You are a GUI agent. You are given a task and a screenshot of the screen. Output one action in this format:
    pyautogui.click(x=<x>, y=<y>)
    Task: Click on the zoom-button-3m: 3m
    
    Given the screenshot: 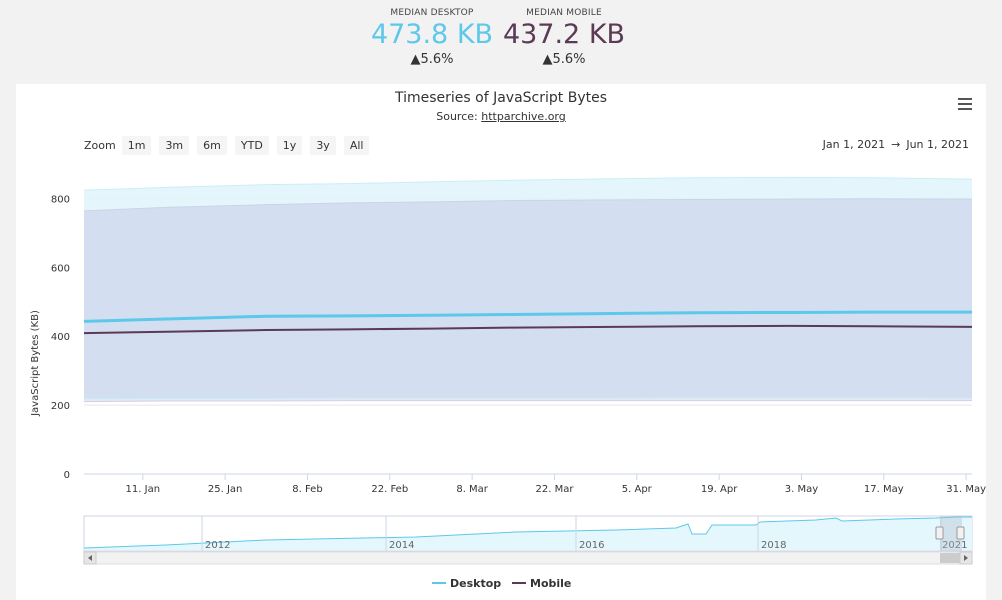 What is the action you would take?
    pyautogui.click(x=174, y=145)
    